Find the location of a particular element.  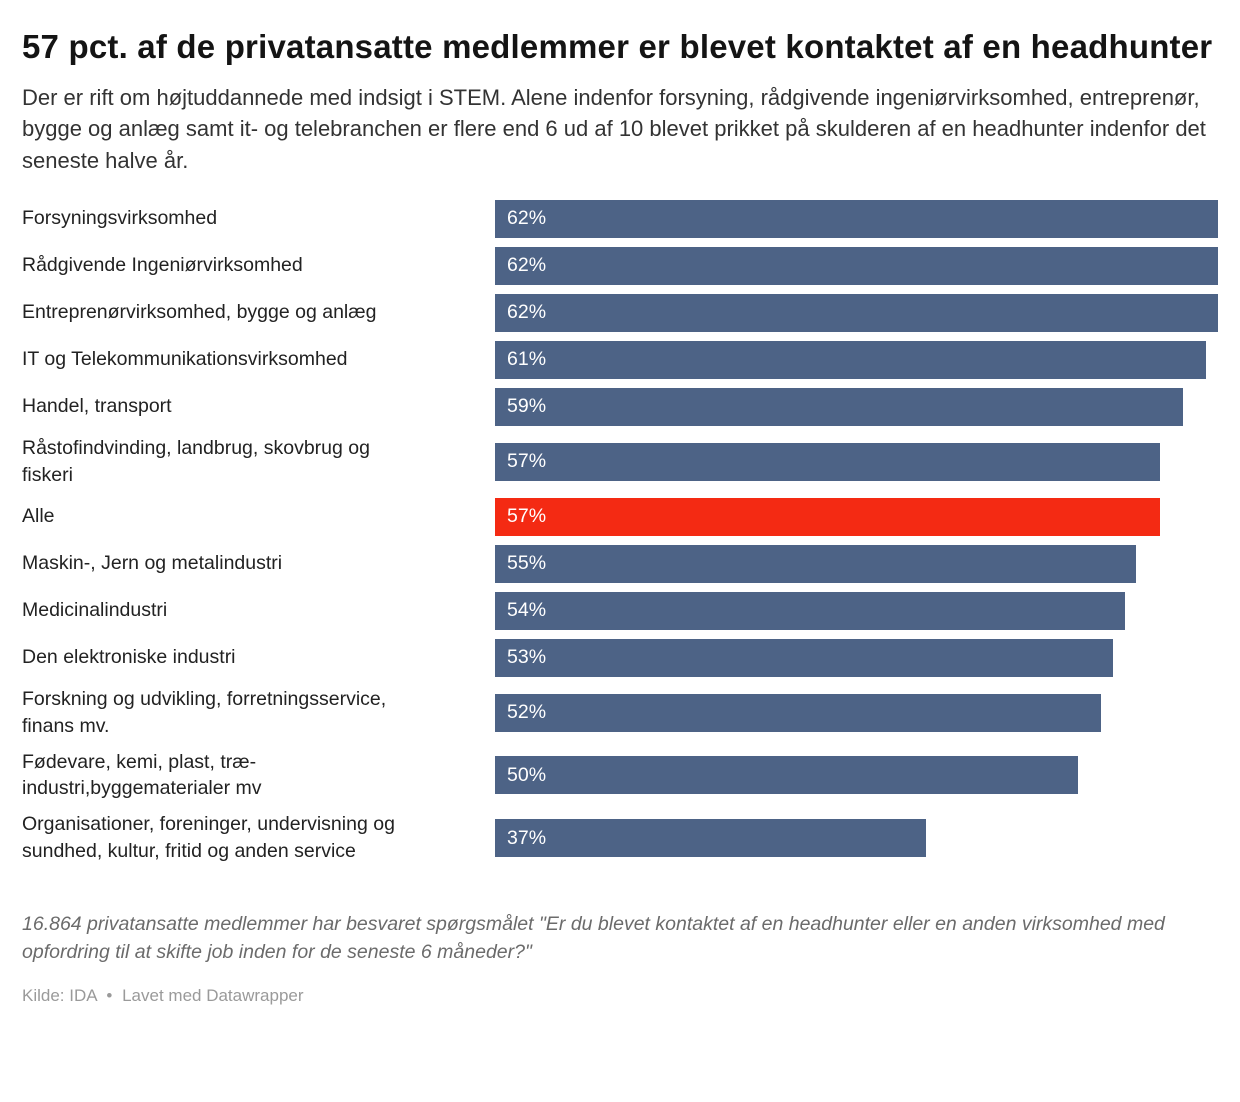

bar-track: 55% is located at coordinates (856, 563).